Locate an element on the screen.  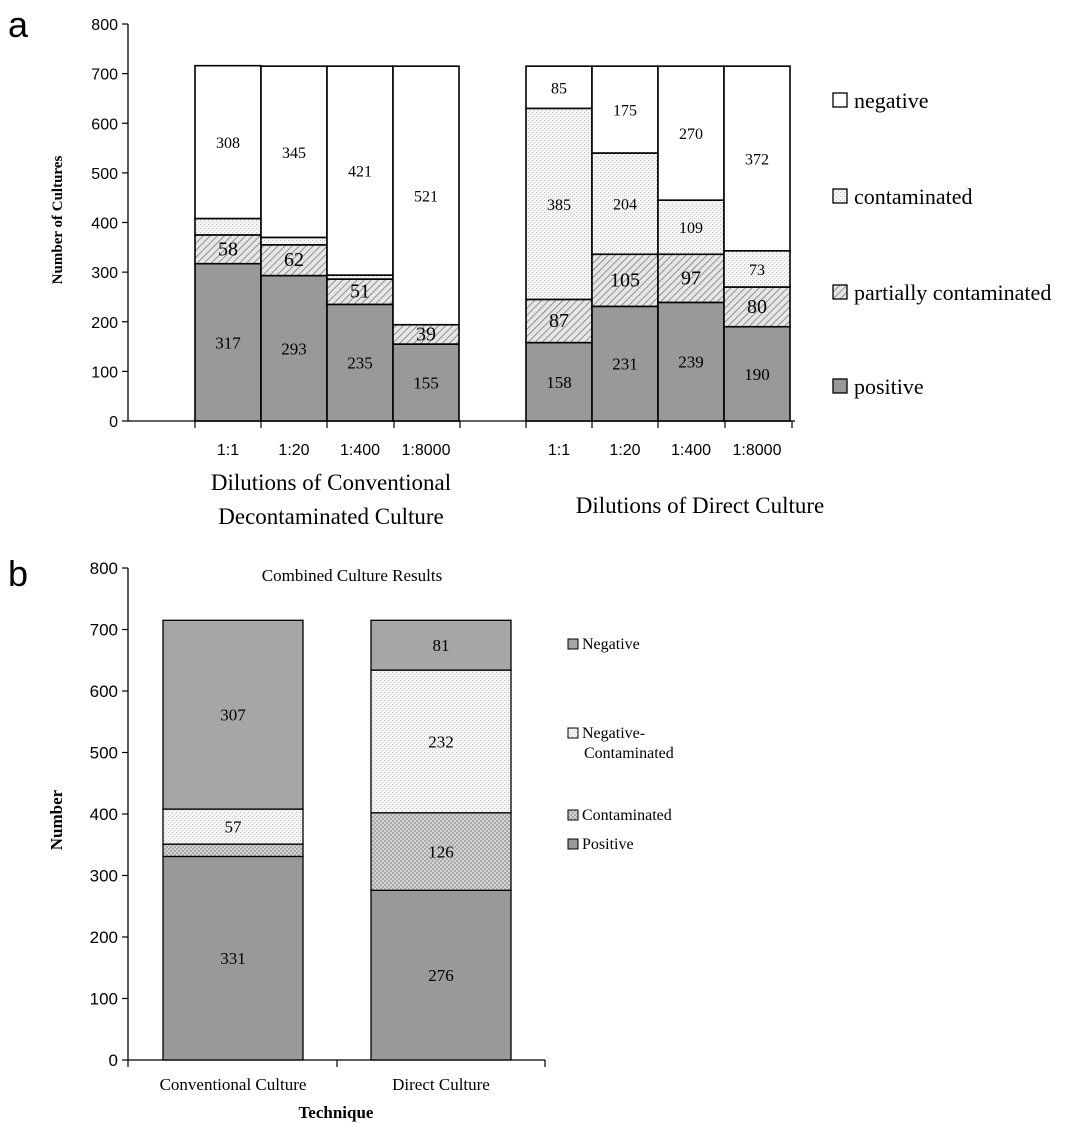
chart-a-data-label: 109 is located at coordinates (691, 228).